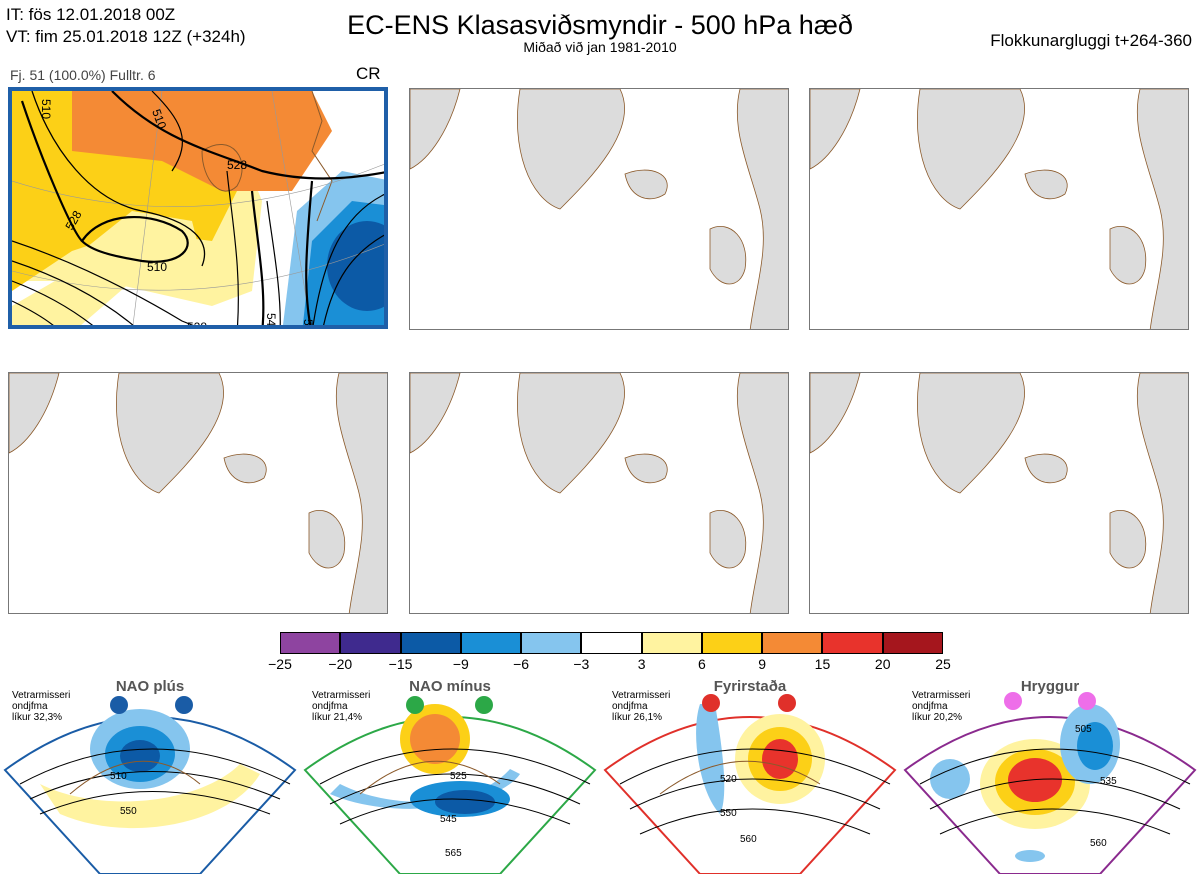 This screenshot has height=879, width=1200. What do you see at coordinates (150, 792) in the screenshot?
I see `regime-map-graphic: 510 550` at bounding box center [150, 792].